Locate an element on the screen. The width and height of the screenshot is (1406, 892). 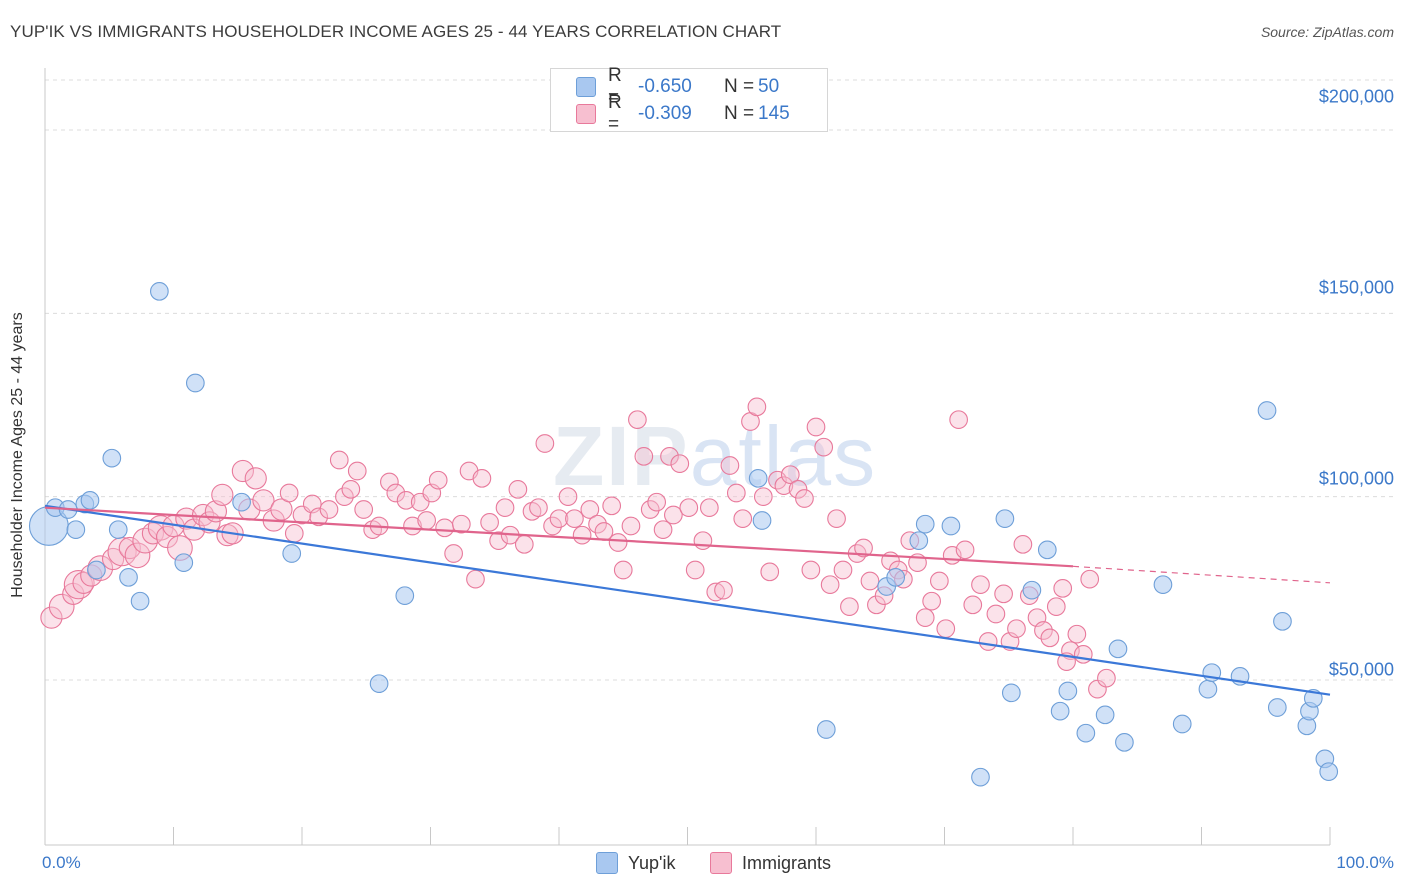
x-tick-min: 0.0% is located at coordinates (61, 862).